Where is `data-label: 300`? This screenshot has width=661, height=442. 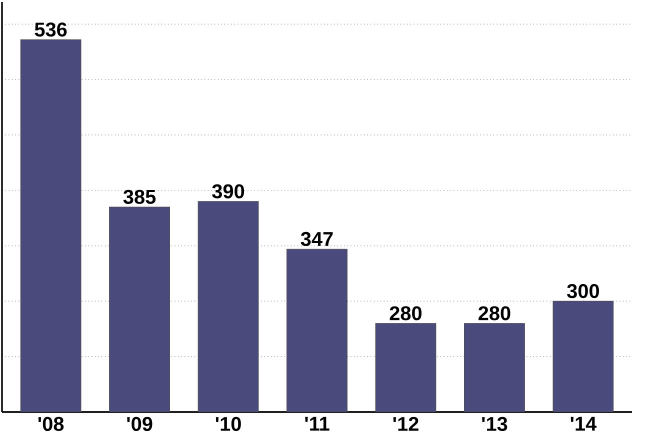
data-label: 300 is located at coordinates (583, 291).